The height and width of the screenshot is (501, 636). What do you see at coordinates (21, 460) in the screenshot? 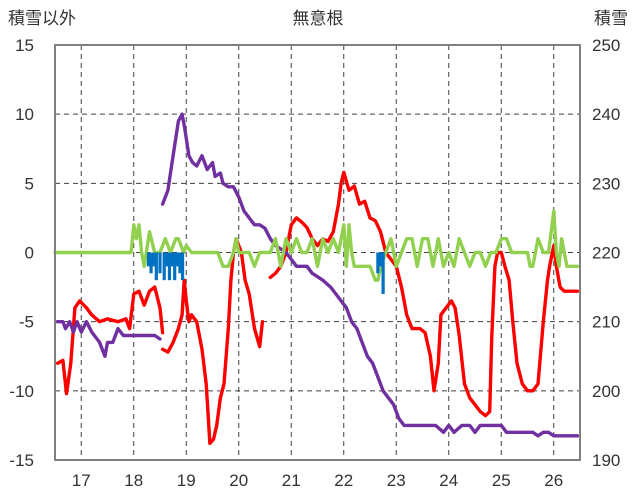
I see `y-left-tick-label: -15` at bounding box center [21, 460].